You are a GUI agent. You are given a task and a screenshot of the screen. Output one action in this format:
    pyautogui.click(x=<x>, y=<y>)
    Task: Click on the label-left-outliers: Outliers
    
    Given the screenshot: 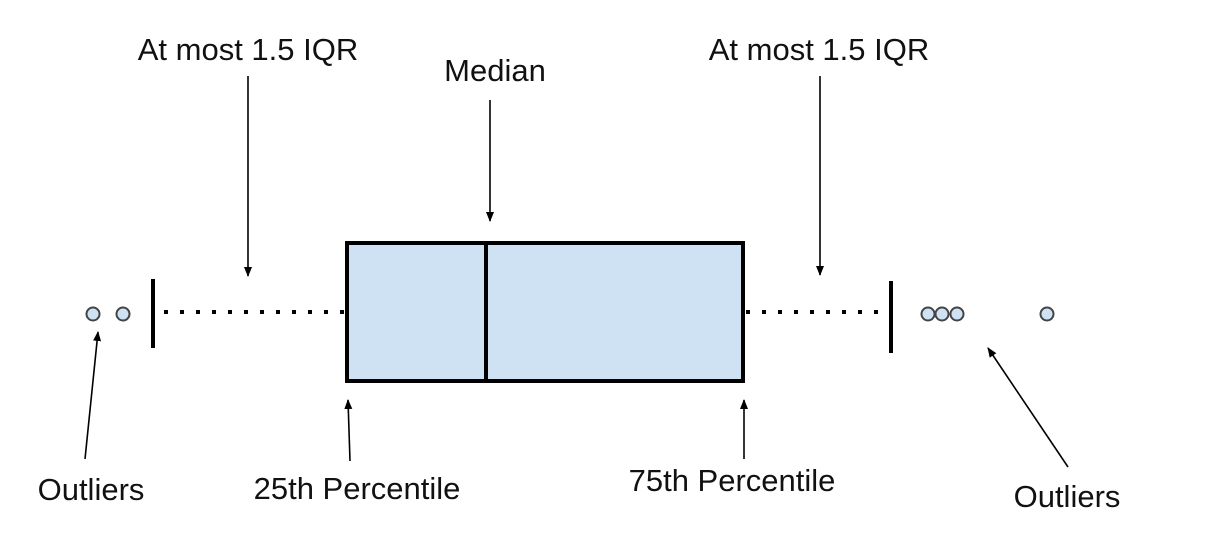 What is the action you would take?
    pyautogui.click(x=91, y=489)
    